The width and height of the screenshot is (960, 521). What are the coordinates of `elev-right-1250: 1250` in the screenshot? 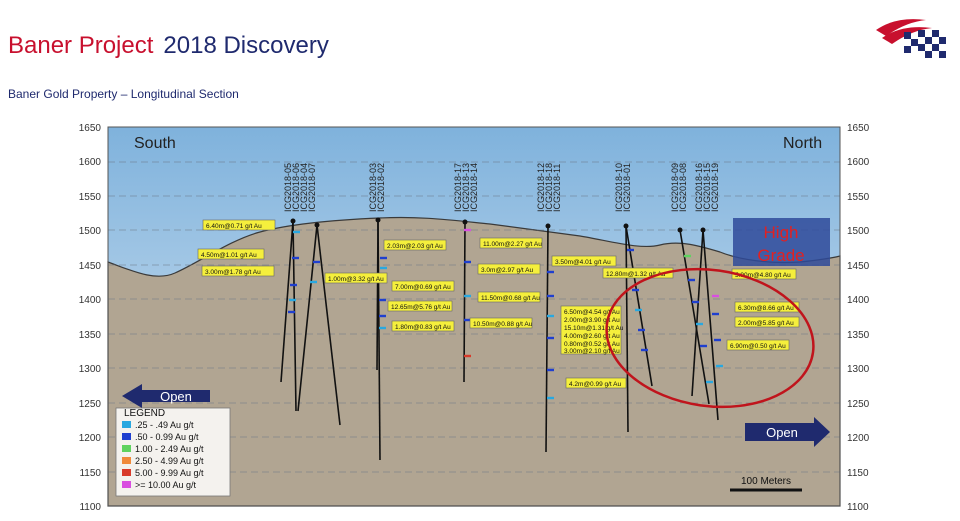 It's located at (858, 404).